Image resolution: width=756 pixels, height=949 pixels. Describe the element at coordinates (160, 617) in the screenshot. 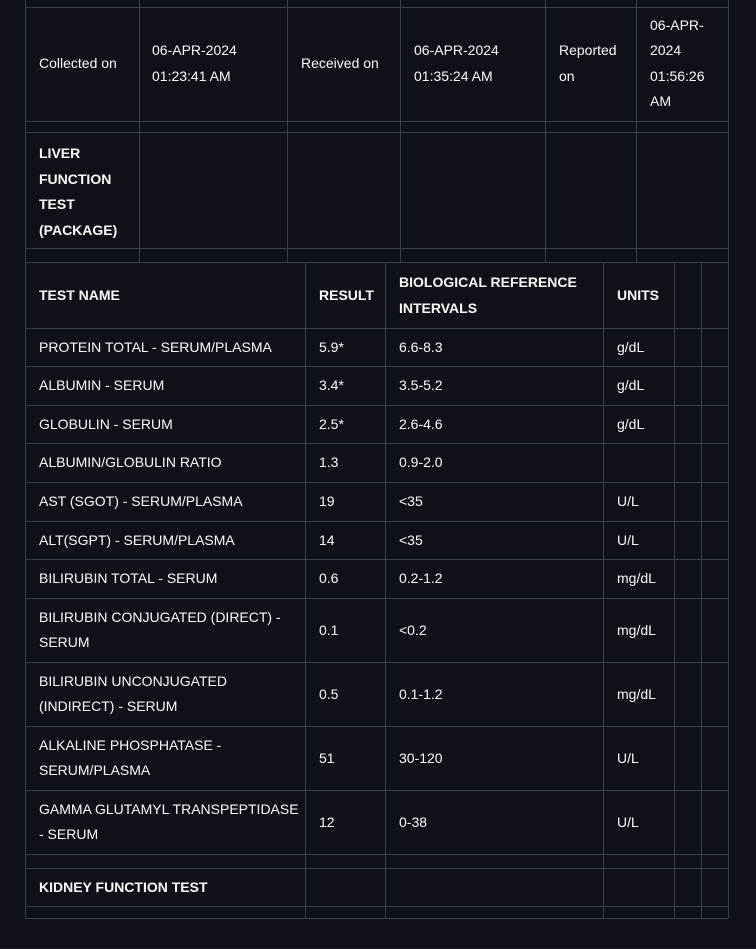

I see `test-name-cell-line1: BILIRUBIN CONJUGATED (DIRECT) -` at that location.